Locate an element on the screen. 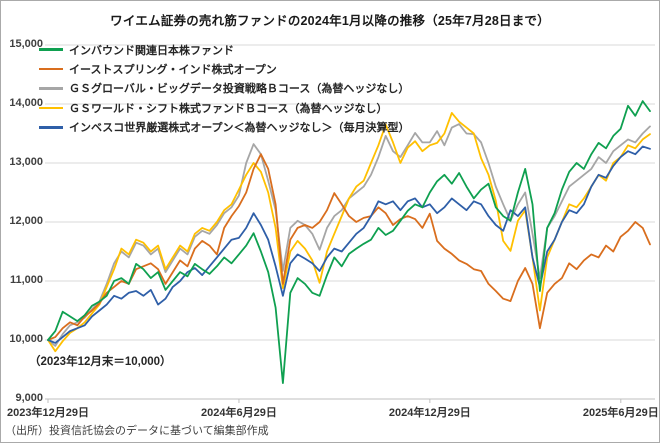 The image size is (660, 443). chart-title: ワイエム証券の売れ筋ファンドの2024年1月以降の推移（25年7月28日まで） is located at coordinates (330, 21).